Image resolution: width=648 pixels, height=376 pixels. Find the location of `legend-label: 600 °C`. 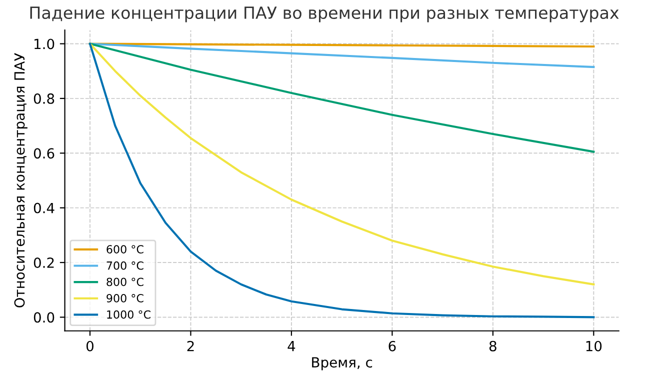

legend-label: 600 °C is located at coordinates (125, 249).